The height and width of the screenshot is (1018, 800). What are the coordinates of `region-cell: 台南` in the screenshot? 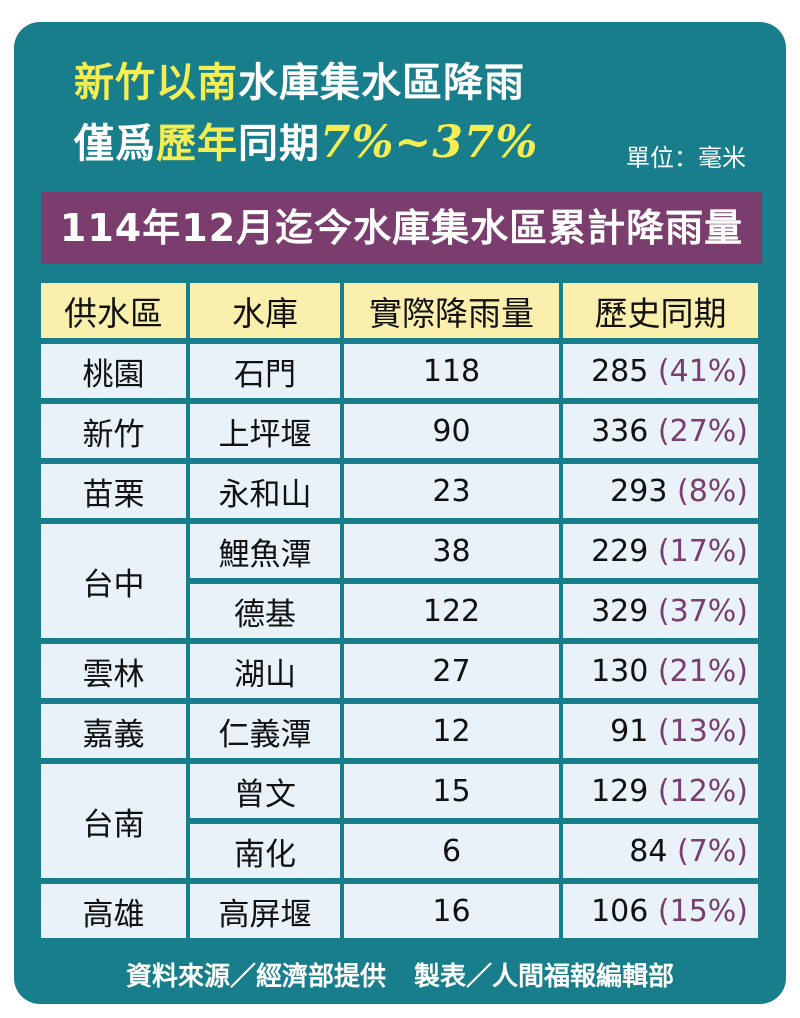 It's located at (113, 821).